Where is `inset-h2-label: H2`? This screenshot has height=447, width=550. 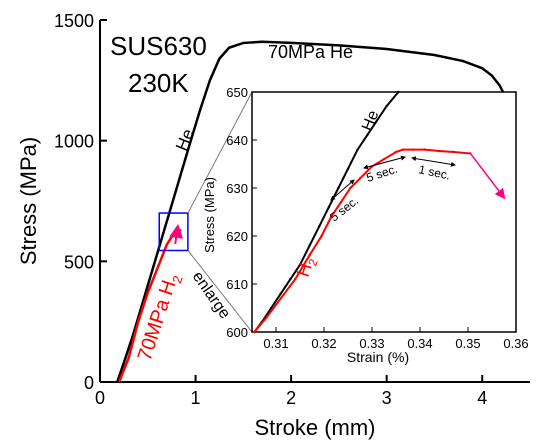
inset-h2-label: H2 is located at coordinates (307, 267).